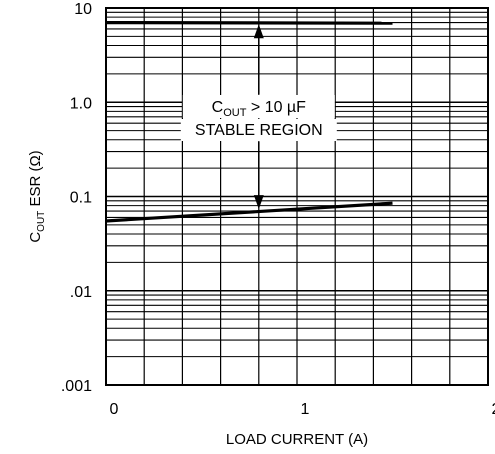  I want to click on y-axis-label: COUT ESR (Ω), so click(37, 196).